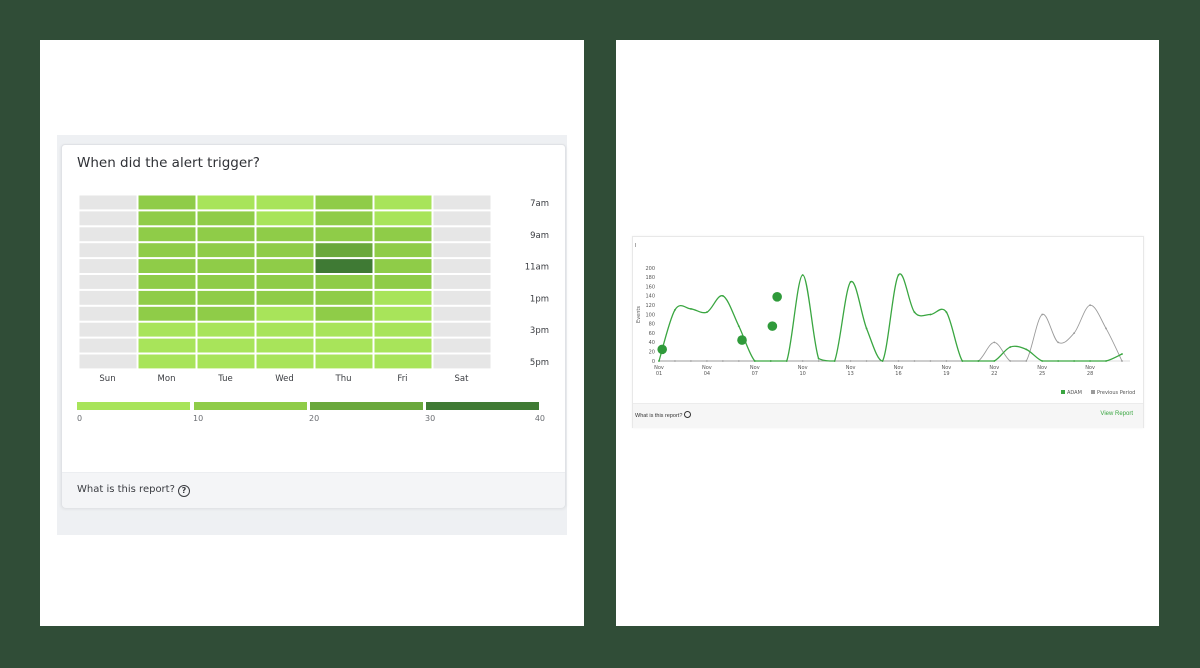 Image resolution: width=1200 pixels, height=668 pixels. Describe the element at coordinates (183, 491) in the screenshot. I see `help-icon: ?` at that location.